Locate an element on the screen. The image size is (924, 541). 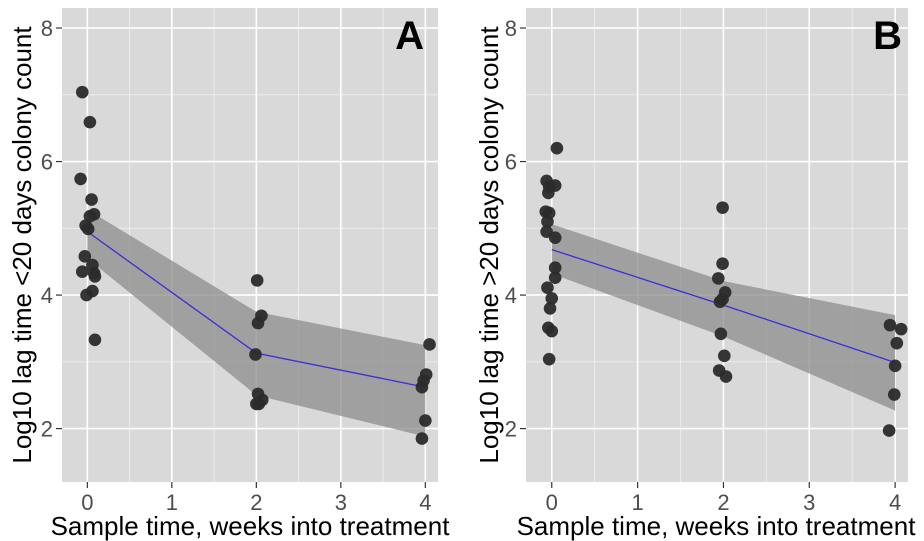
confidence-band is located at coordinates (723, 317).